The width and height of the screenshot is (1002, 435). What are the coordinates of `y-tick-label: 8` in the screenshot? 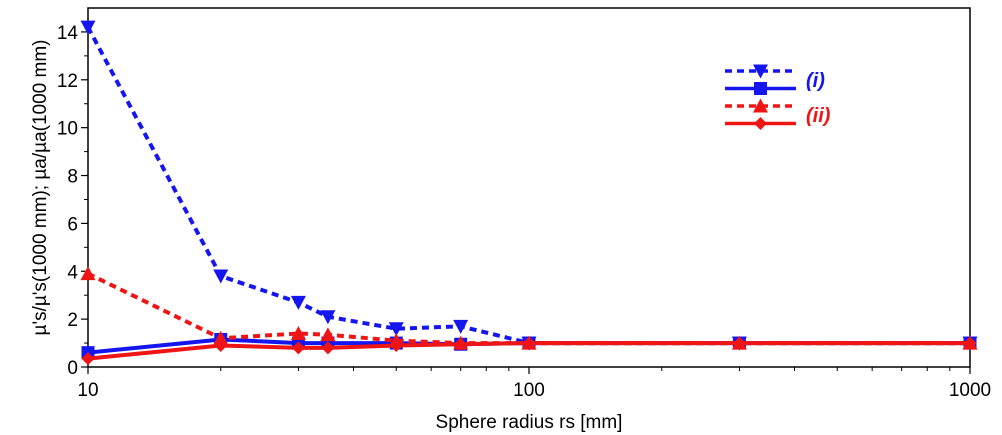 It's located at (72, 177).